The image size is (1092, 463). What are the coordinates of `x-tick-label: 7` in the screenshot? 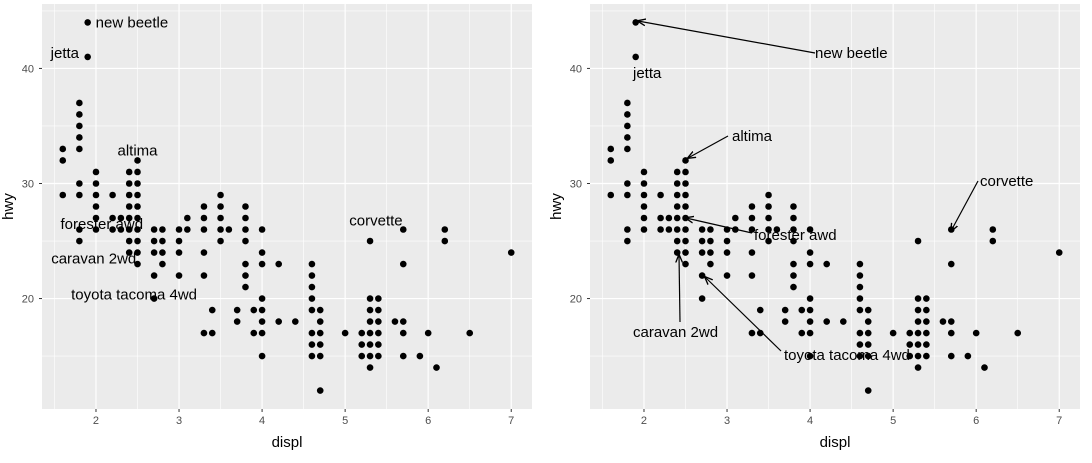 It's located at (1059, 421).